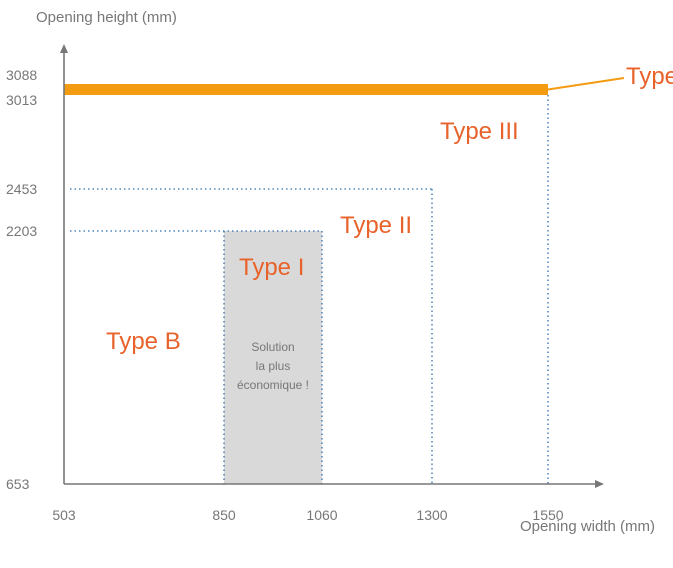 This screenshot has height=568, width=673. Describe the element at coordinates (272, 347) in the screenshot. I see `note-line-1: Solution` at that location.